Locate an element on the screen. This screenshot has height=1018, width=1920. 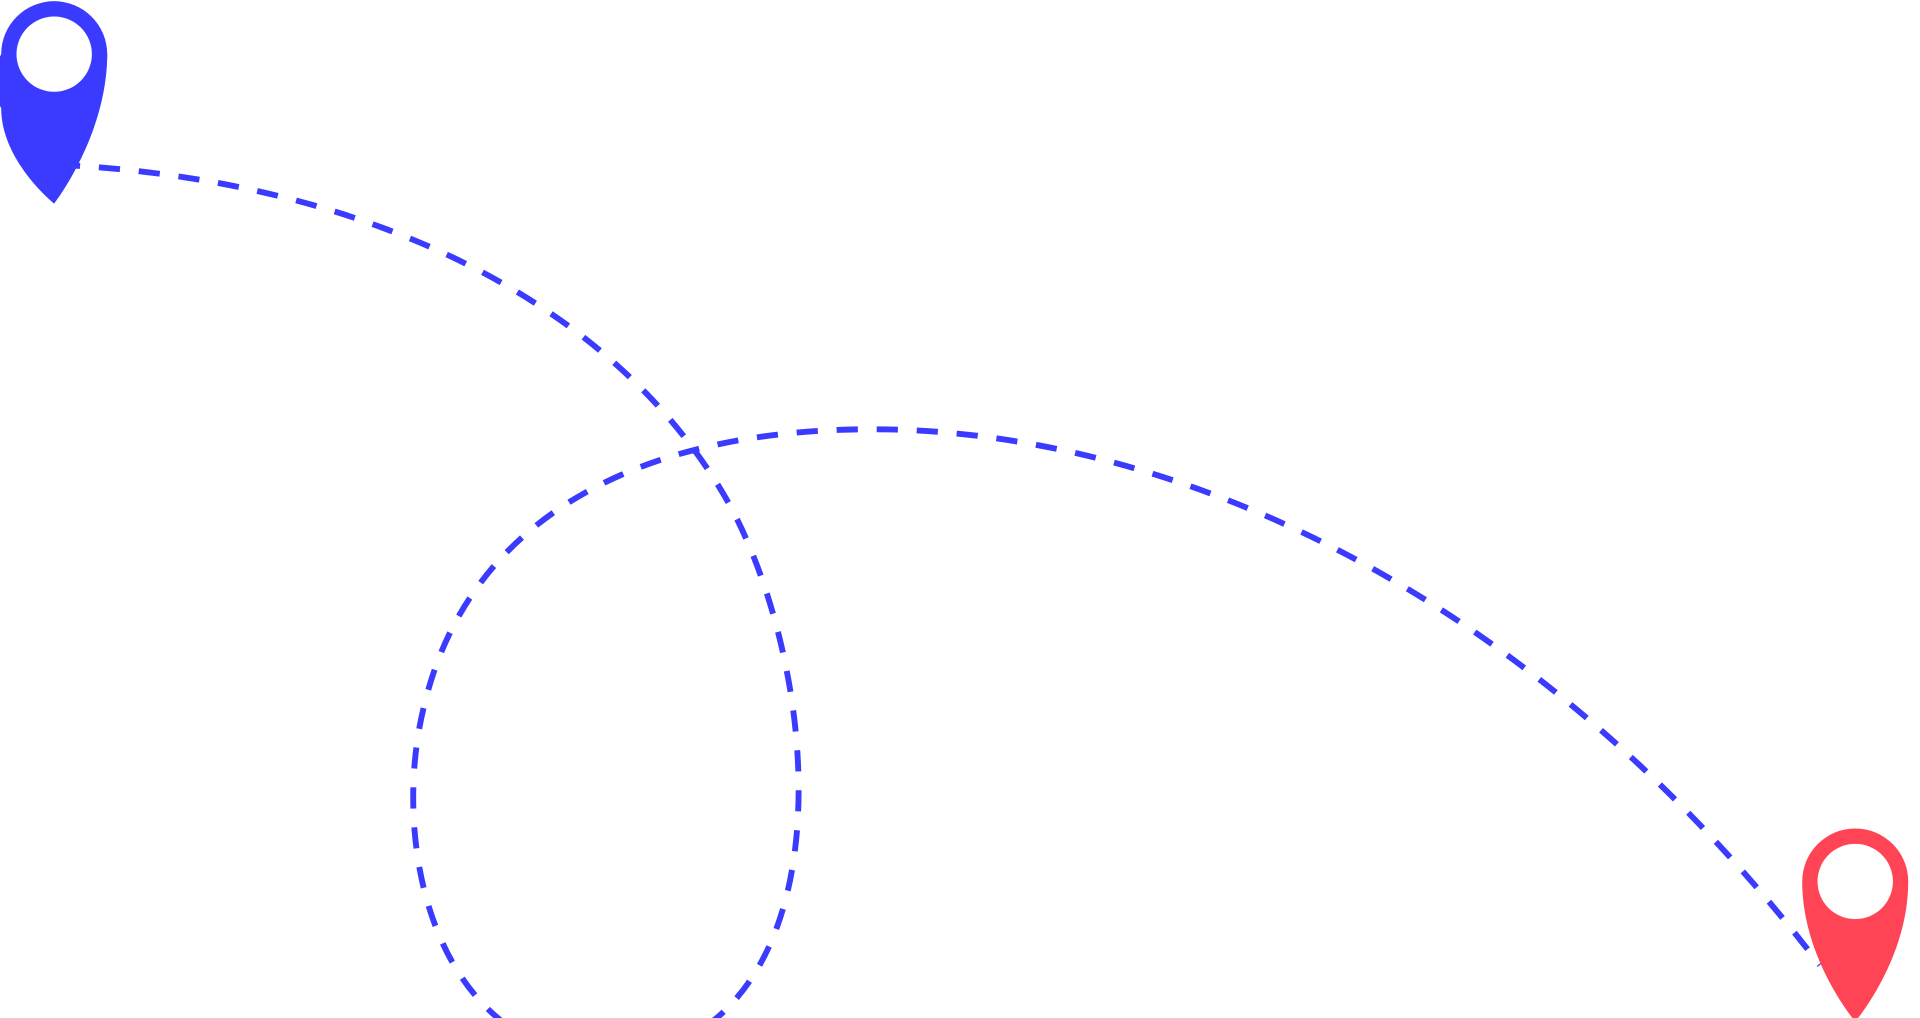
end-map-pin-icon is located at coordinates (1855, 923).